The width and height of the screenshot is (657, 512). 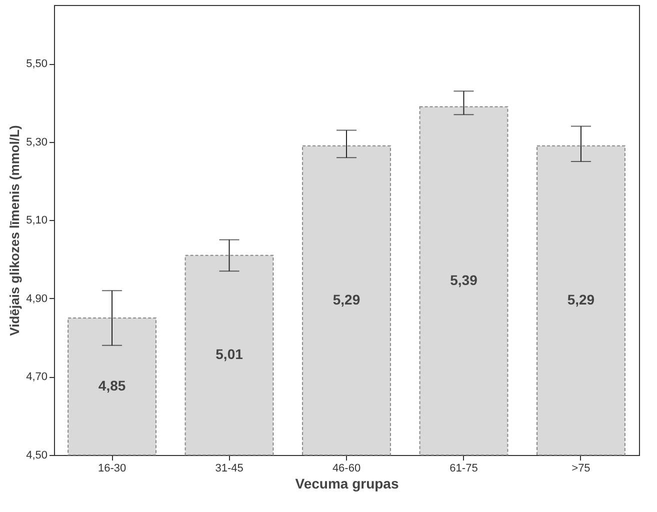 What do you see at coordinates (464, 468) in the screenshot?
I see `x-tick-label: 61-75` at bounding box center [464, 468].